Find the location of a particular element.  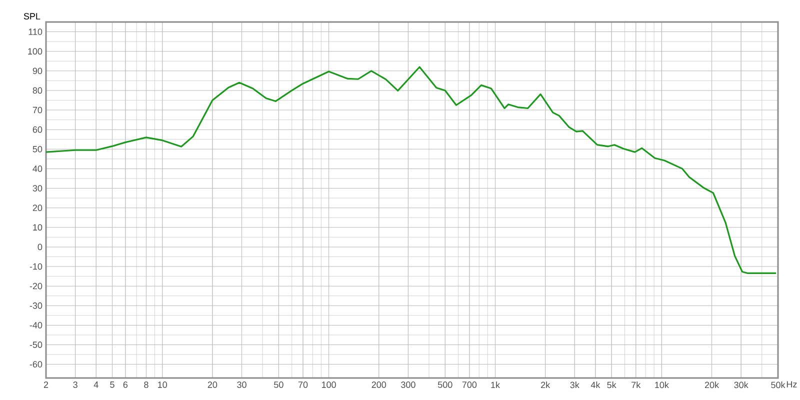

y-tick-label: 60 is located at coordinates (37, 129).